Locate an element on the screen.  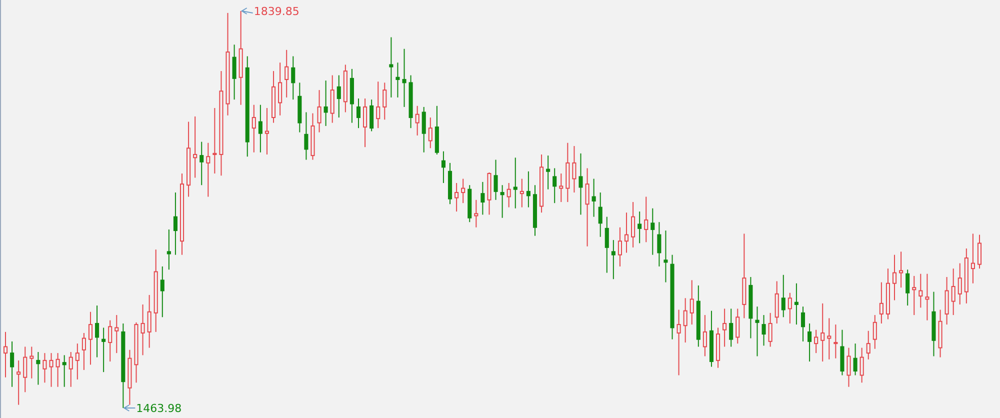
annotation: 1463.98 is located at coordinates (159, 408).